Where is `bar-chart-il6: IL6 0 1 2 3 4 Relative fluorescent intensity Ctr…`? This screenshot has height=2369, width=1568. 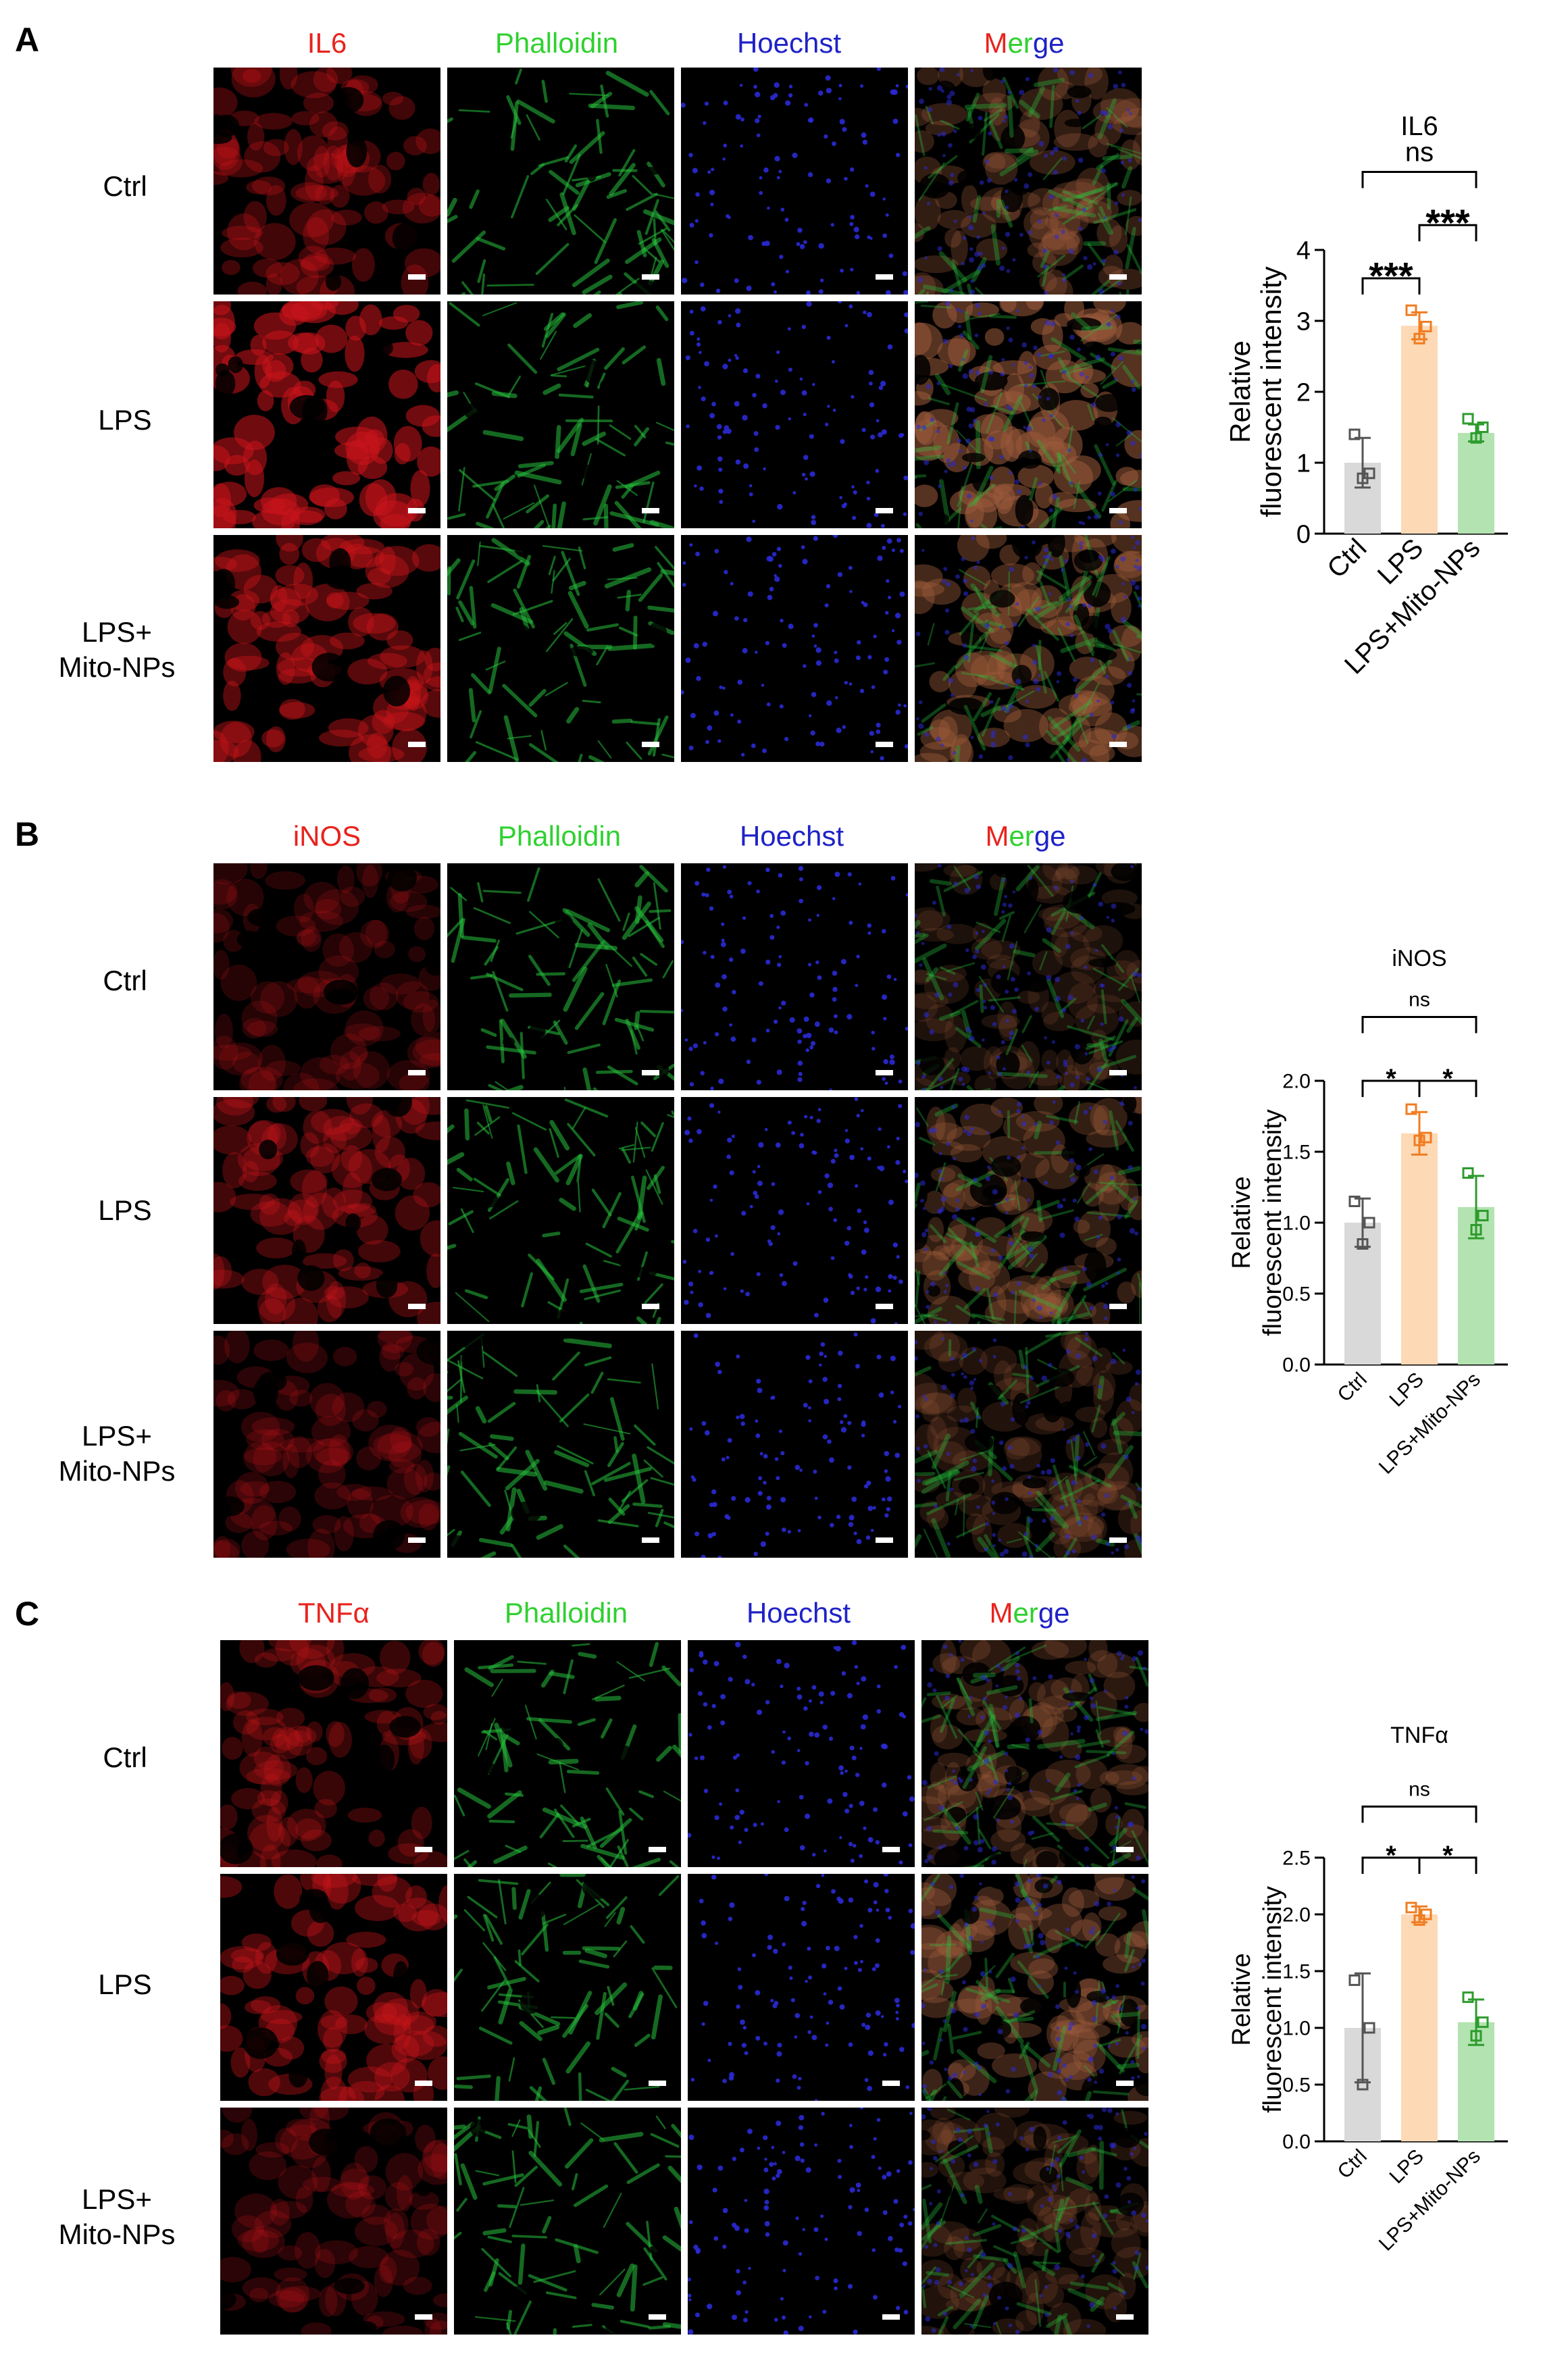
bar-chart-il6: IL6 0 1 2 3 4 Relative fluorescent intensity Ctr… is located at coordinates (1349, 394).